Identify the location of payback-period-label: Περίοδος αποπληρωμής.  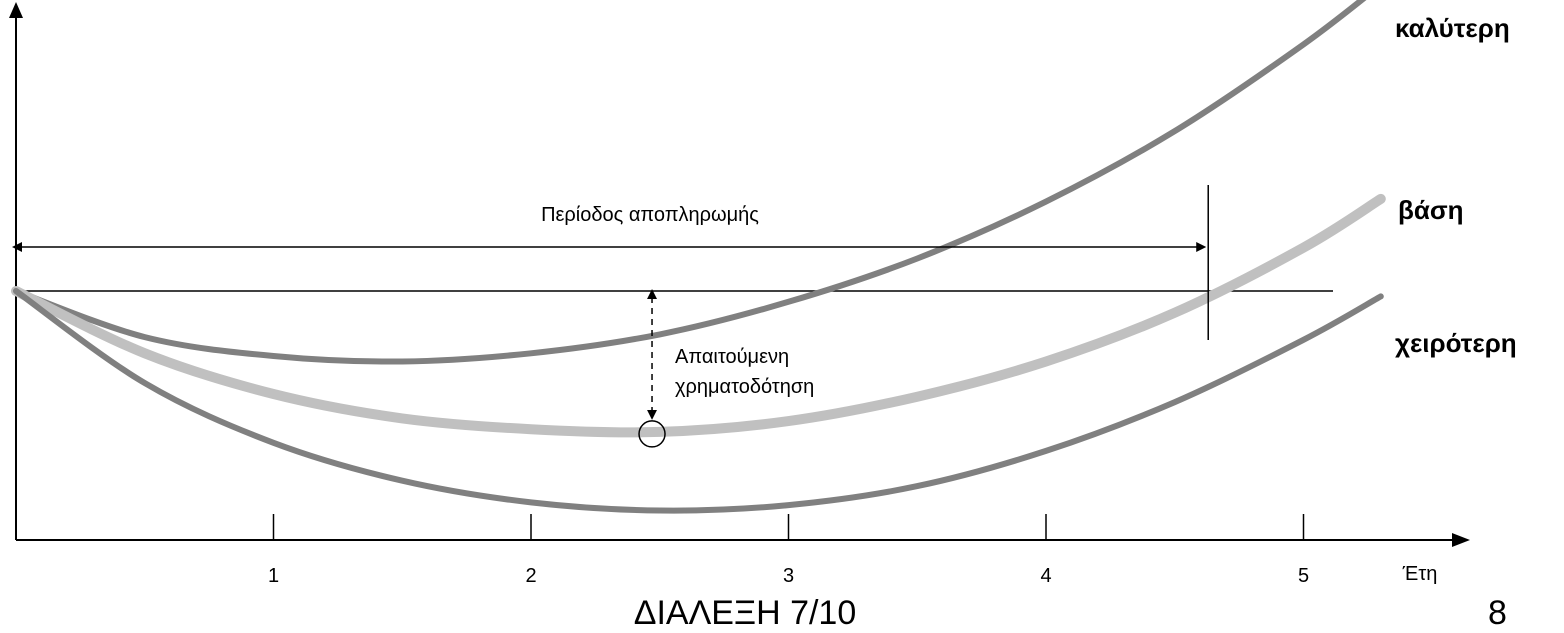
(650, 215).